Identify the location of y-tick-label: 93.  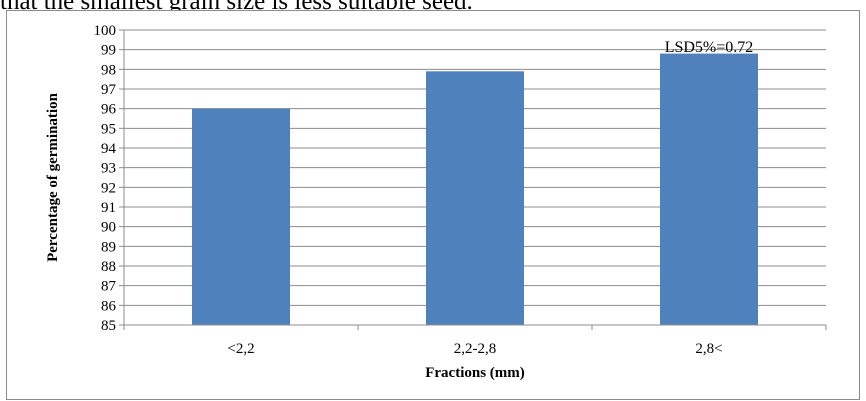
(108, 169).